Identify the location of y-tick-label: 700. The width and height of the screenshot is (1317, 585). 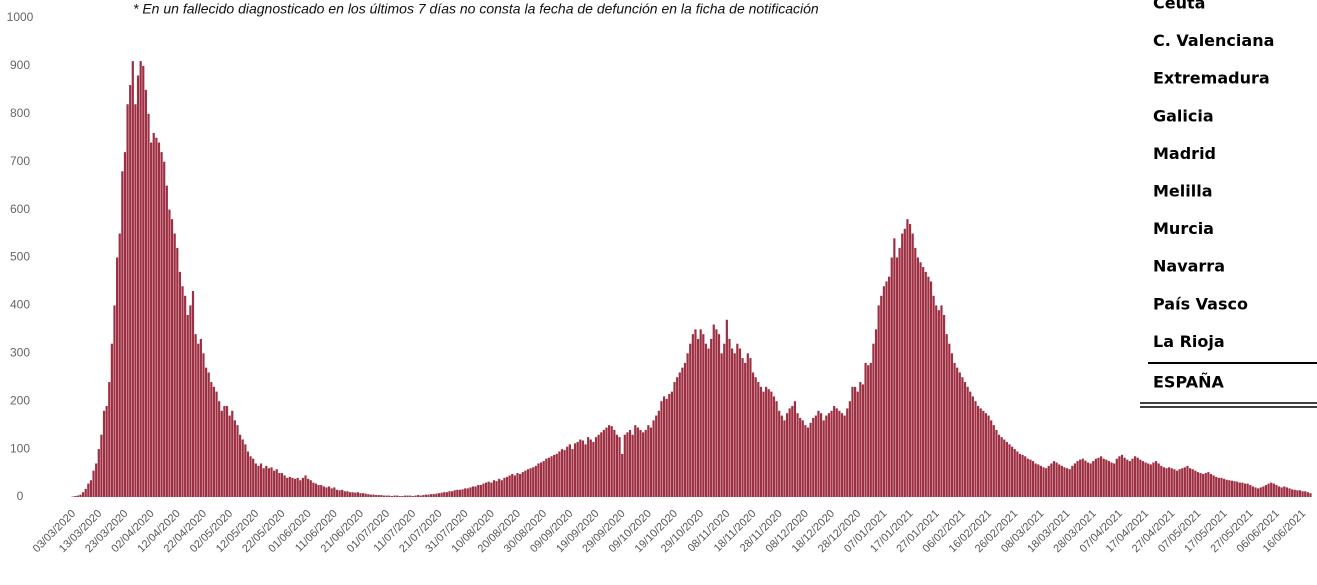
(20, 161).